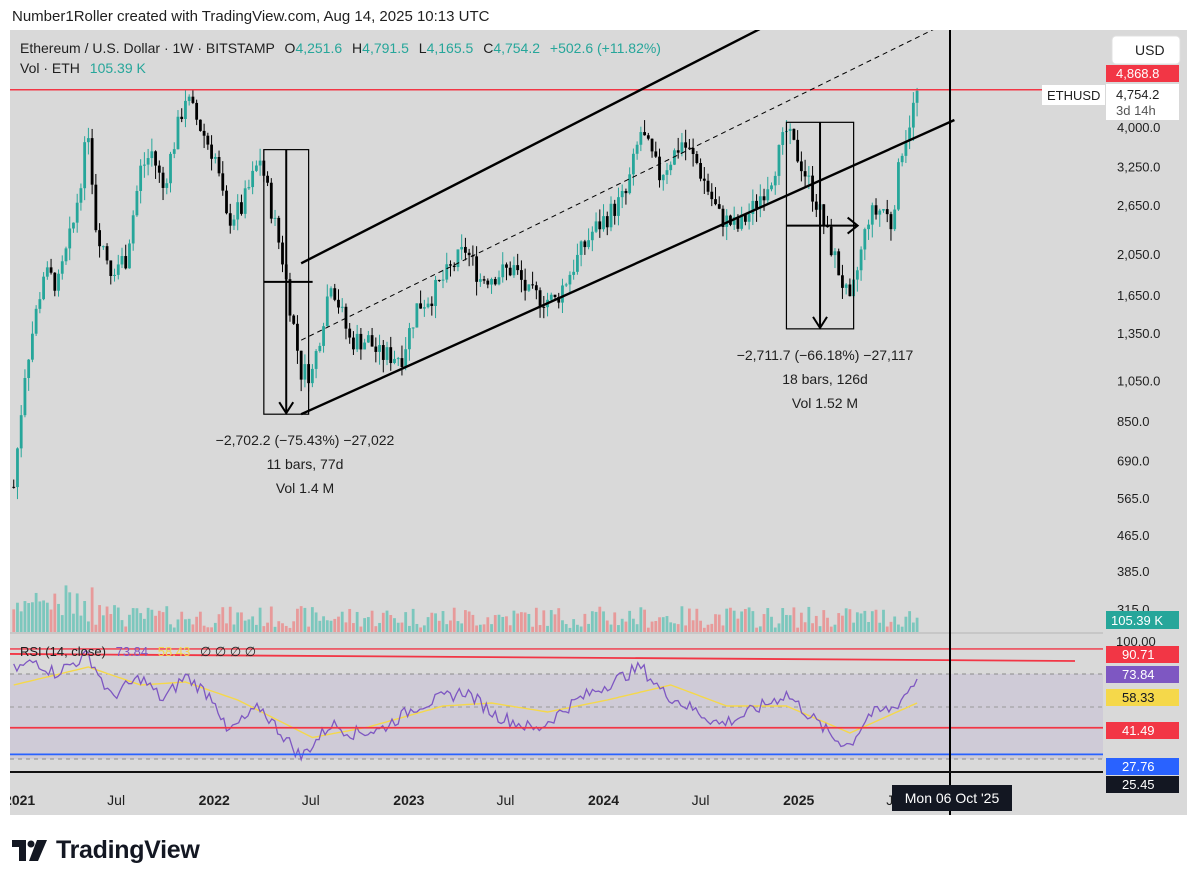  Describe the element at coordinates (1142, 719) in the screenshot. I see `rsi-level-tags: 90.71 73.84 58.33 41.49 27.76 25.45` at that location.